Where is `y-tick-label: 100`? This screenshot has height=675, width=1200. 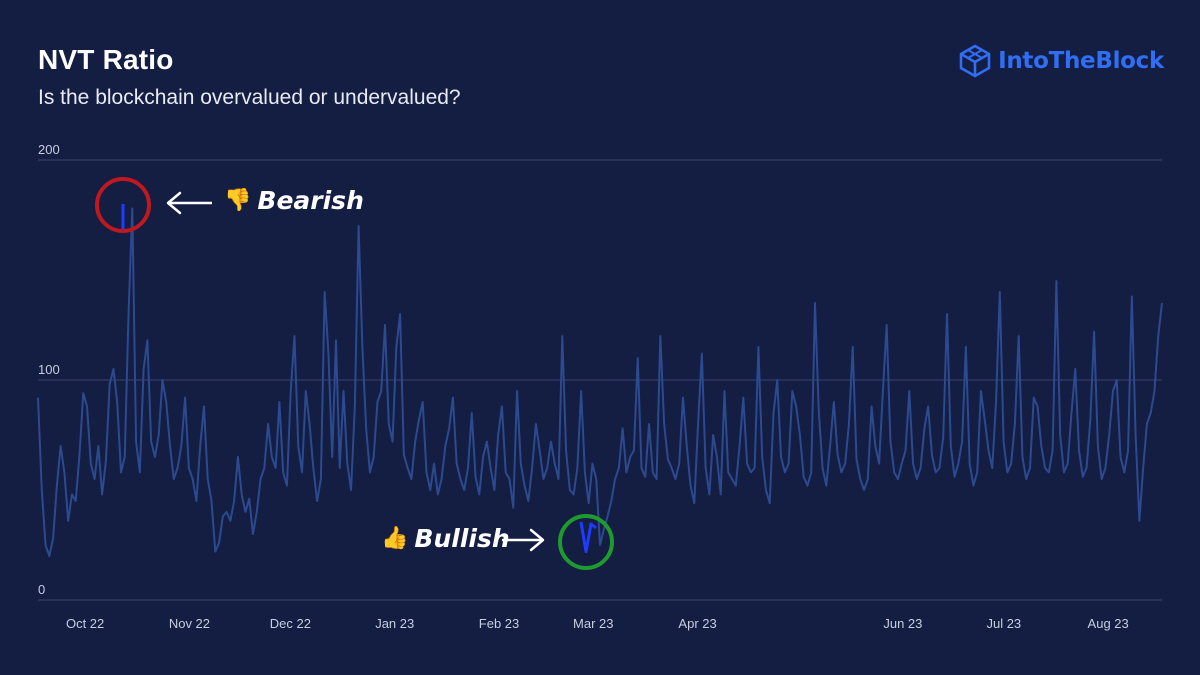
y-tick-label: 100 is located at coordinates (49, 369).